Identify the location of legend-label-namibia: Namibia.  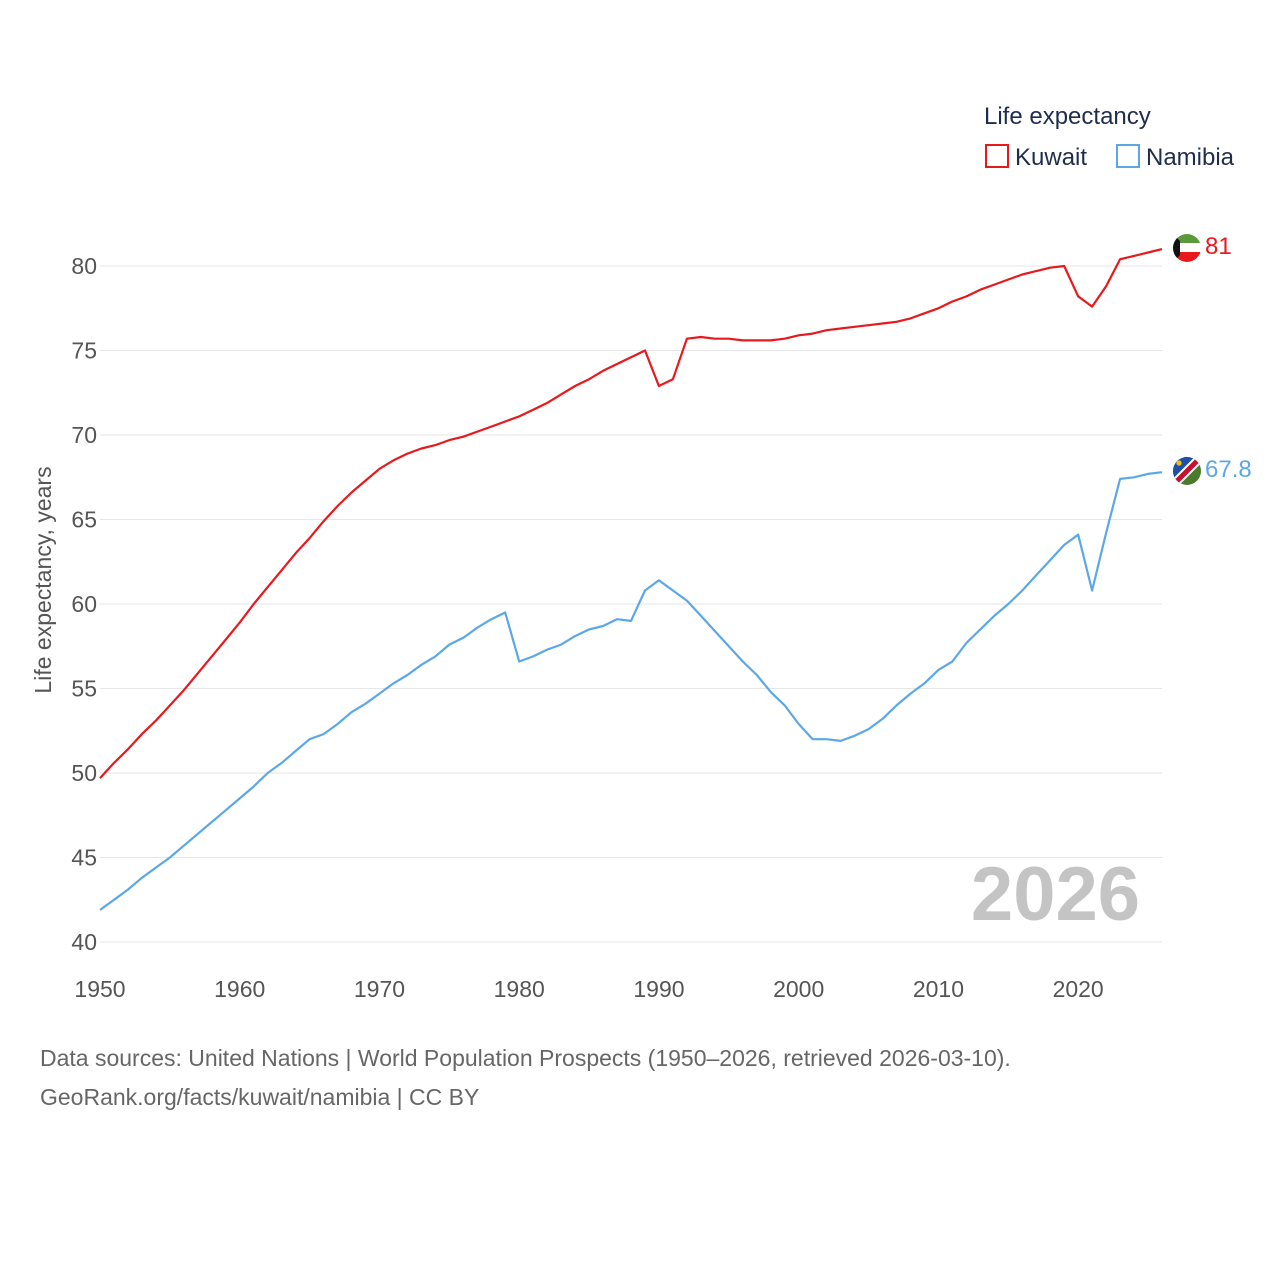
(1190, 157).